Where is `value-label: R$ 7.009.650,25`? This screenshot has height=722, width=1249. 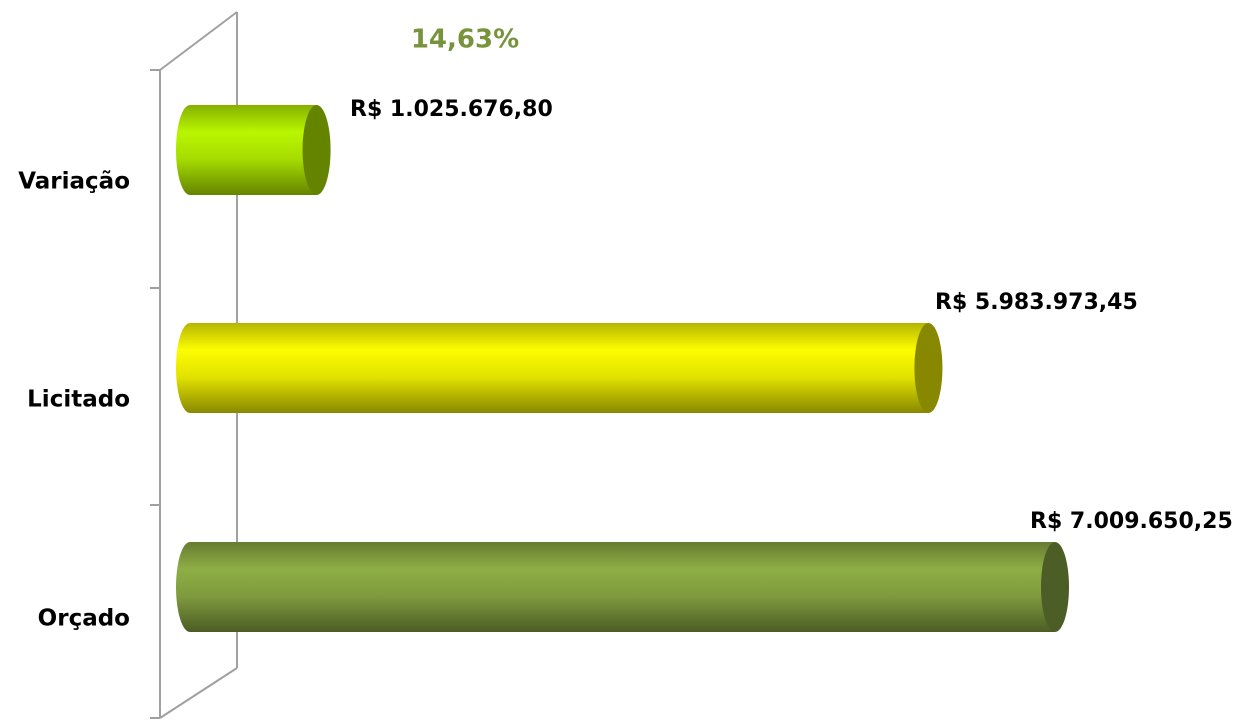
value-label: R$ 7.009.650,25 is located at coordinates (1131, 521).